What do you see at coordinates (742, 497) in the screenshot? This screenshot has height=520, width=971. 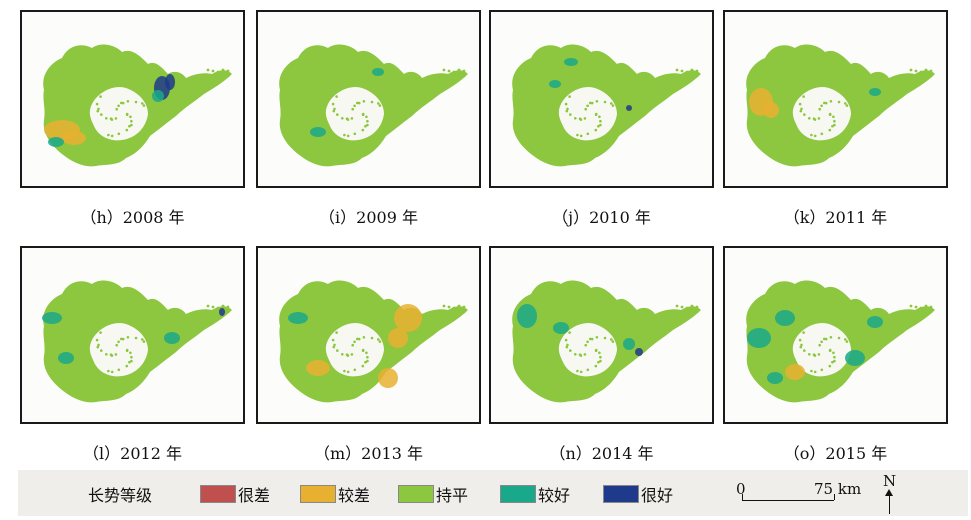 I see `scale-tick` at bounding box center [742, 497].